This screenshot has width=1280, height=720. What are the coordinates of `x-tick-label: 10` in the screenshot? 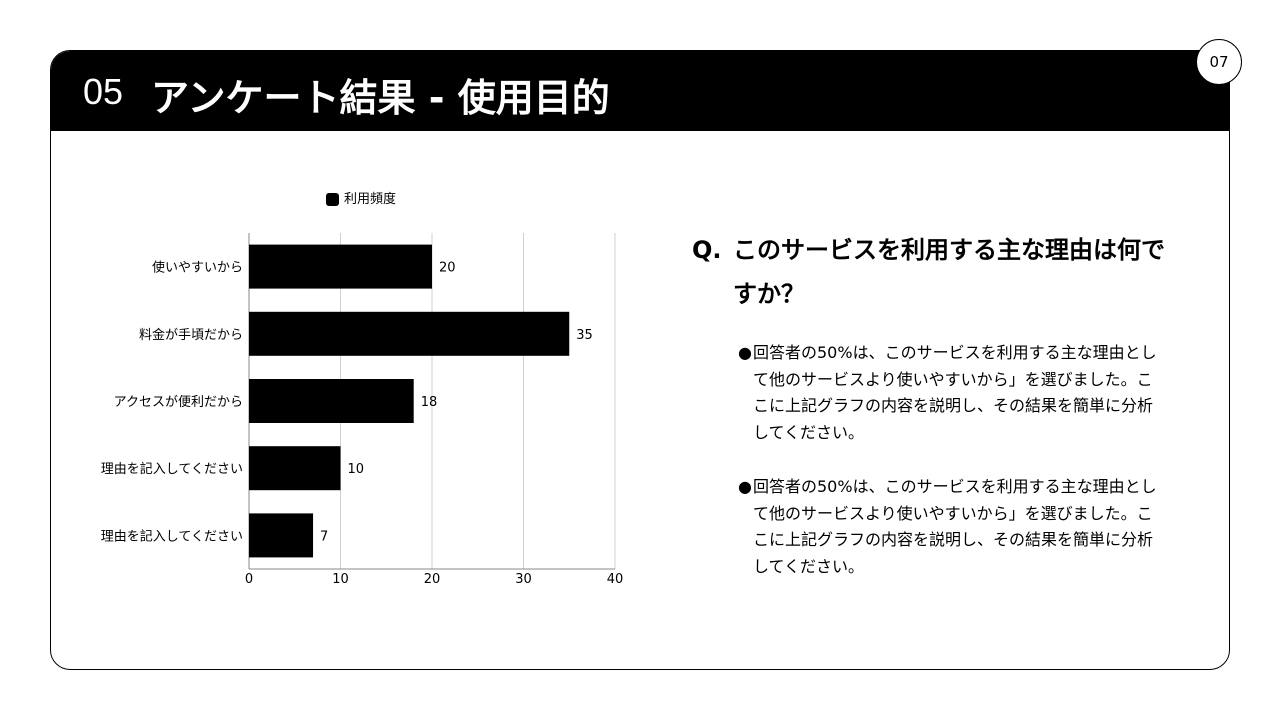 It's located at (340, 579).